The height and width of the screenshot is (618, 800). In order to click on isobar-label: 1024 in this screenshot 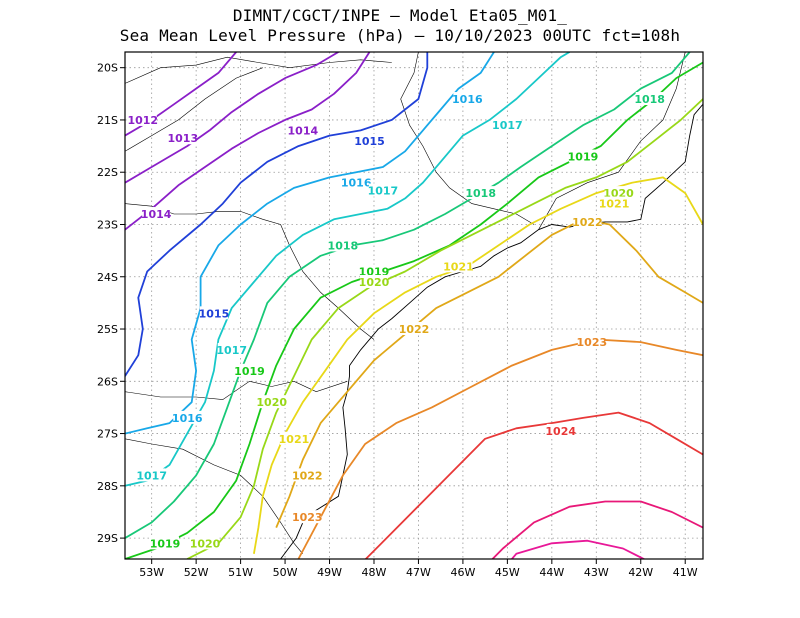, I will do `click(560, 431)`.